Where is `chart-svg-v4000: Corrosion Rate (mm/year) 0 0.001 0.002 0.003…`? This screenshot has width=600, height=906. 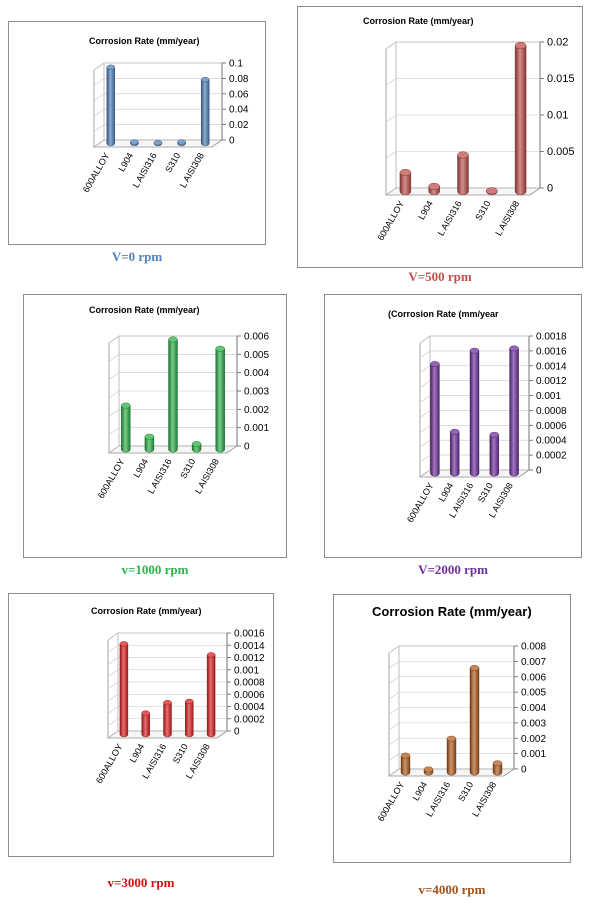
chart-svg-v4000: Corrosion Rate (mm/year) 0 0.001 0.002 0.003… is located at coordinates (459, 713).